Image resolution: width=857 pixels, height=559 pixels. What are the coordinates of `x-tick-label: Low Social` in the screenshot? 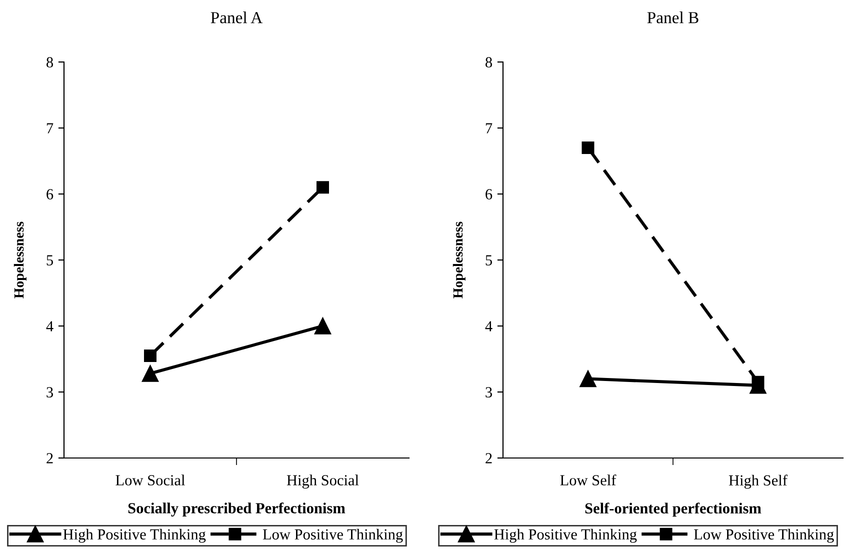 It's located at (150, 480).